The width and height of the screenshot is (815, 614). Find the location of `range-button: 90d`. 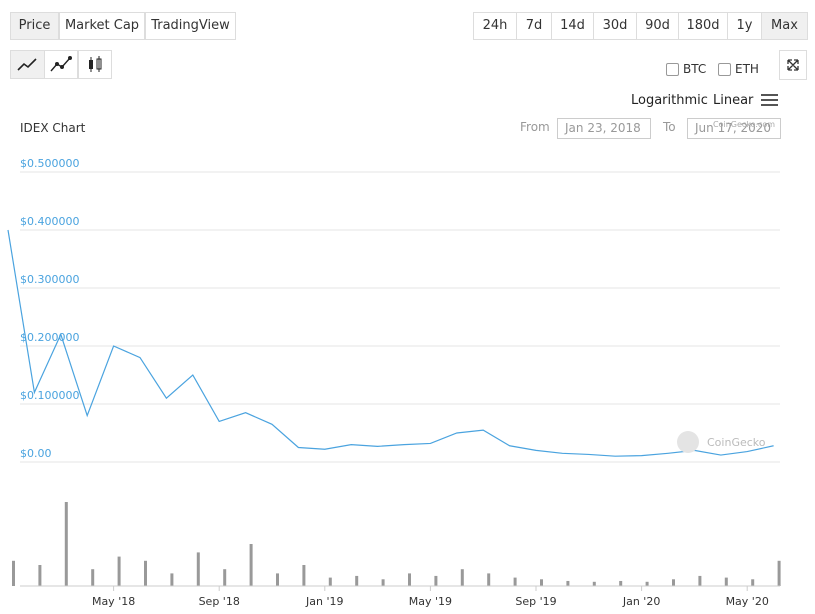

range-button: 90d is located at coordinates (657, 26).